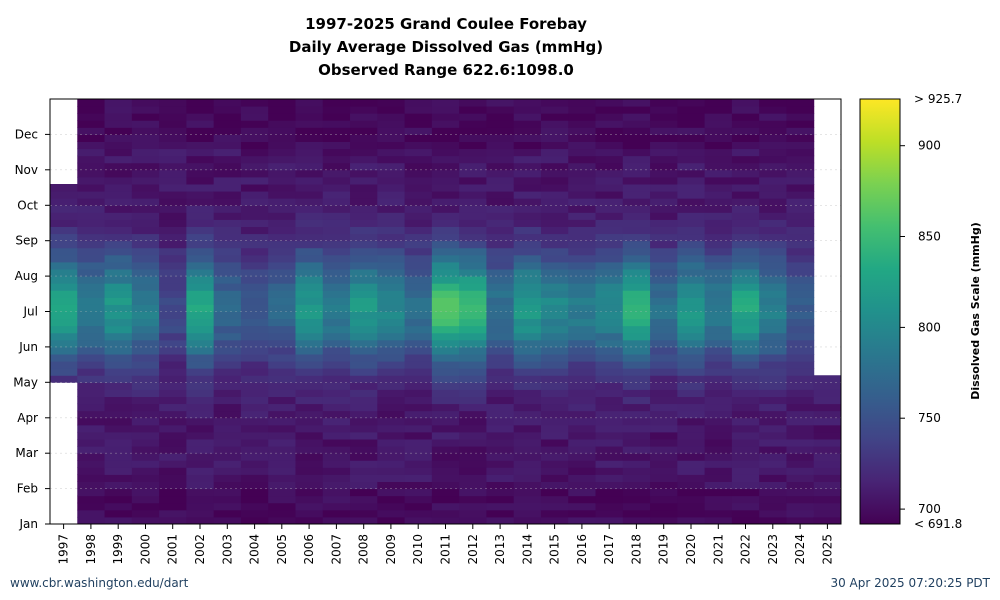 This screenshot has height=600, width=1000. What do you see at coordinates (391, 549) in the screenshot?
I see `x-tick-label: 2009` at bounding box center [391, 549].